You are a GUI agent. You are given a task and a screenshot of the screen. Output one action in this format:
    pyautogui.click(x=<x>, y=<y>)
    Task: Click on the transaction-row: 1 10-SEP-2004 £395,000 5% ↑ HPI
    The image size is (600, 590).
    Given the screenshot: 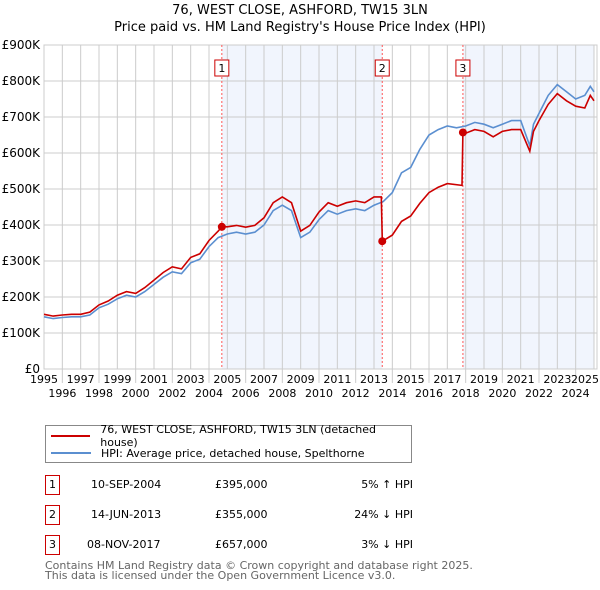 What is the action you would take?
    pyautogui.click(x=245, y=485)
    